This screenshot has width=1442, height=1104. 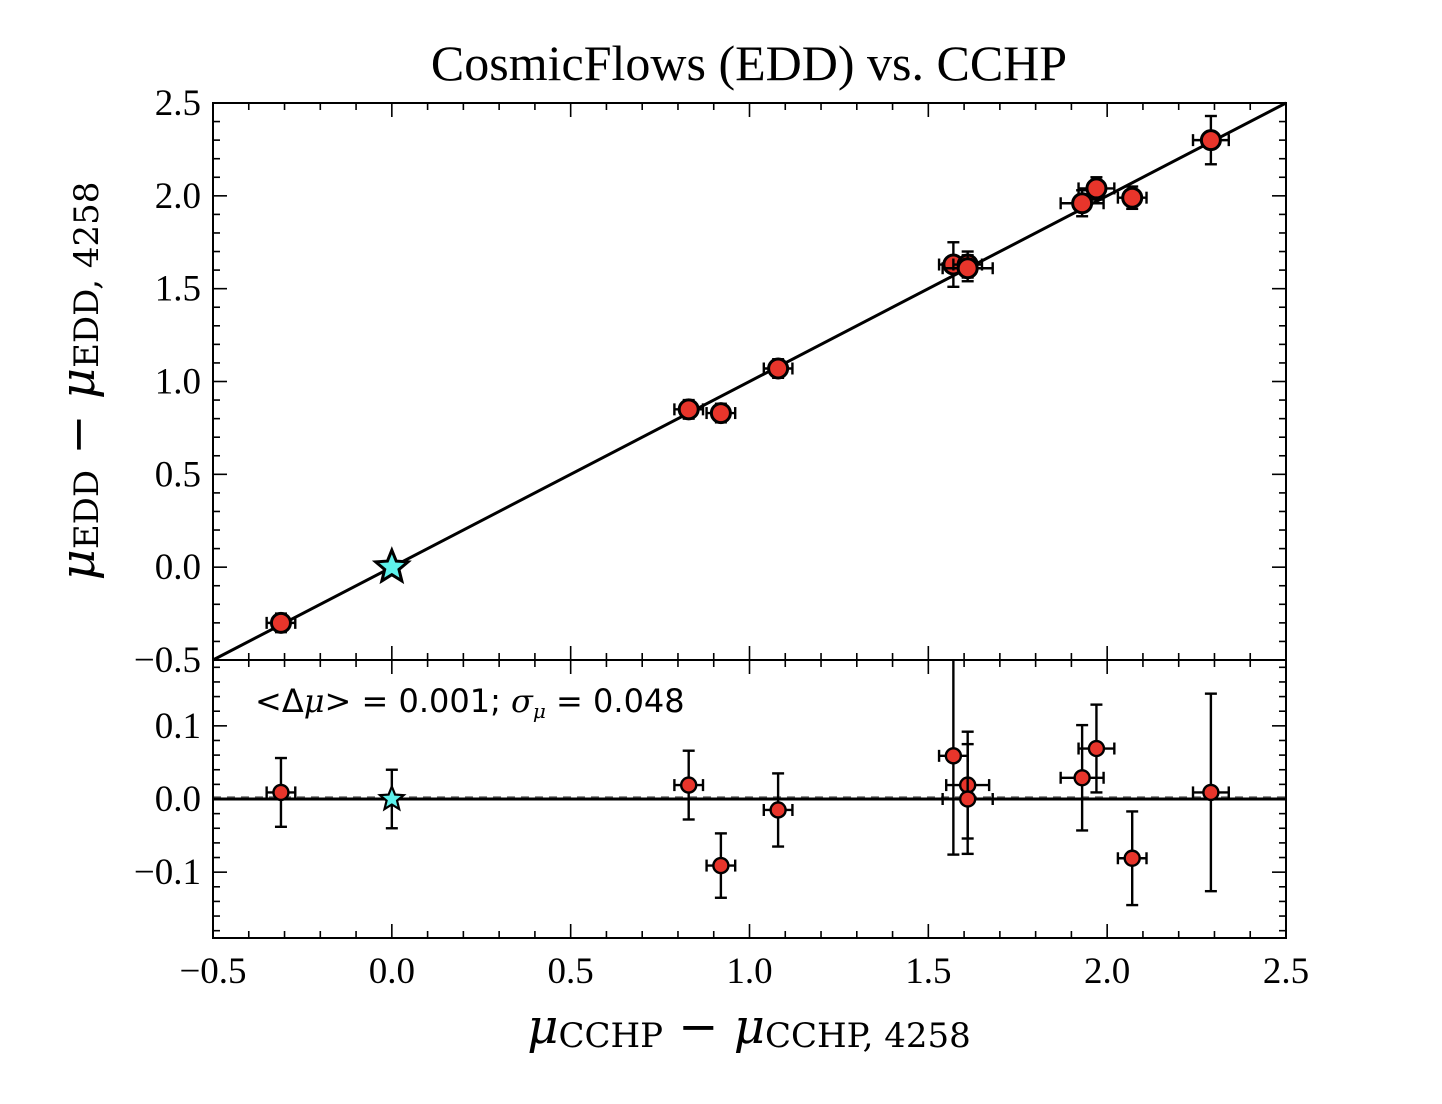 I want to click on x-label-sub2: CCHP, 4258, so click(x=868, y=1036).